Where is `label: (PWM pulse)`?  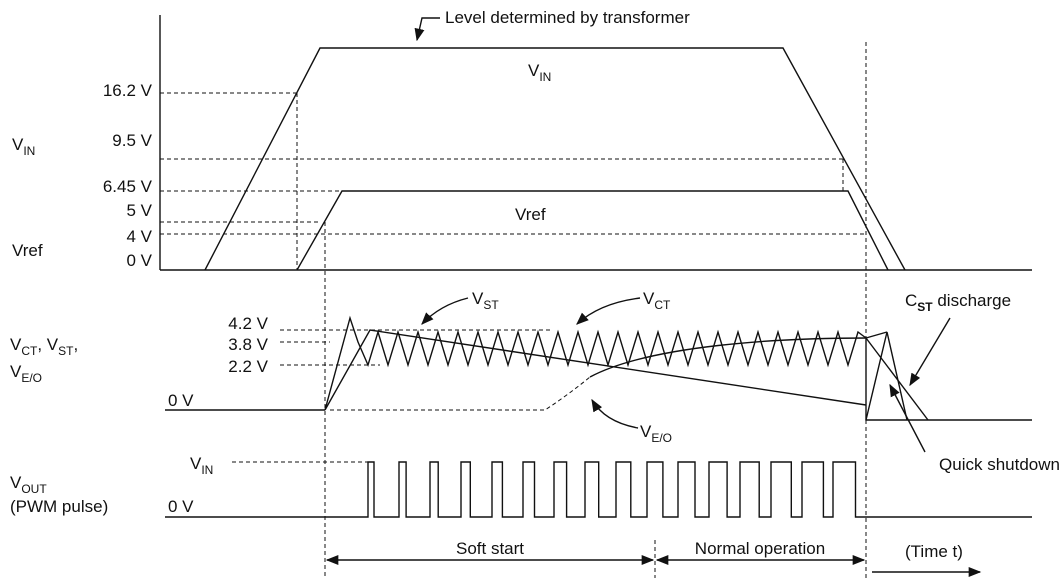
label: (PWM pulse) is located at coordinates (59, 506).